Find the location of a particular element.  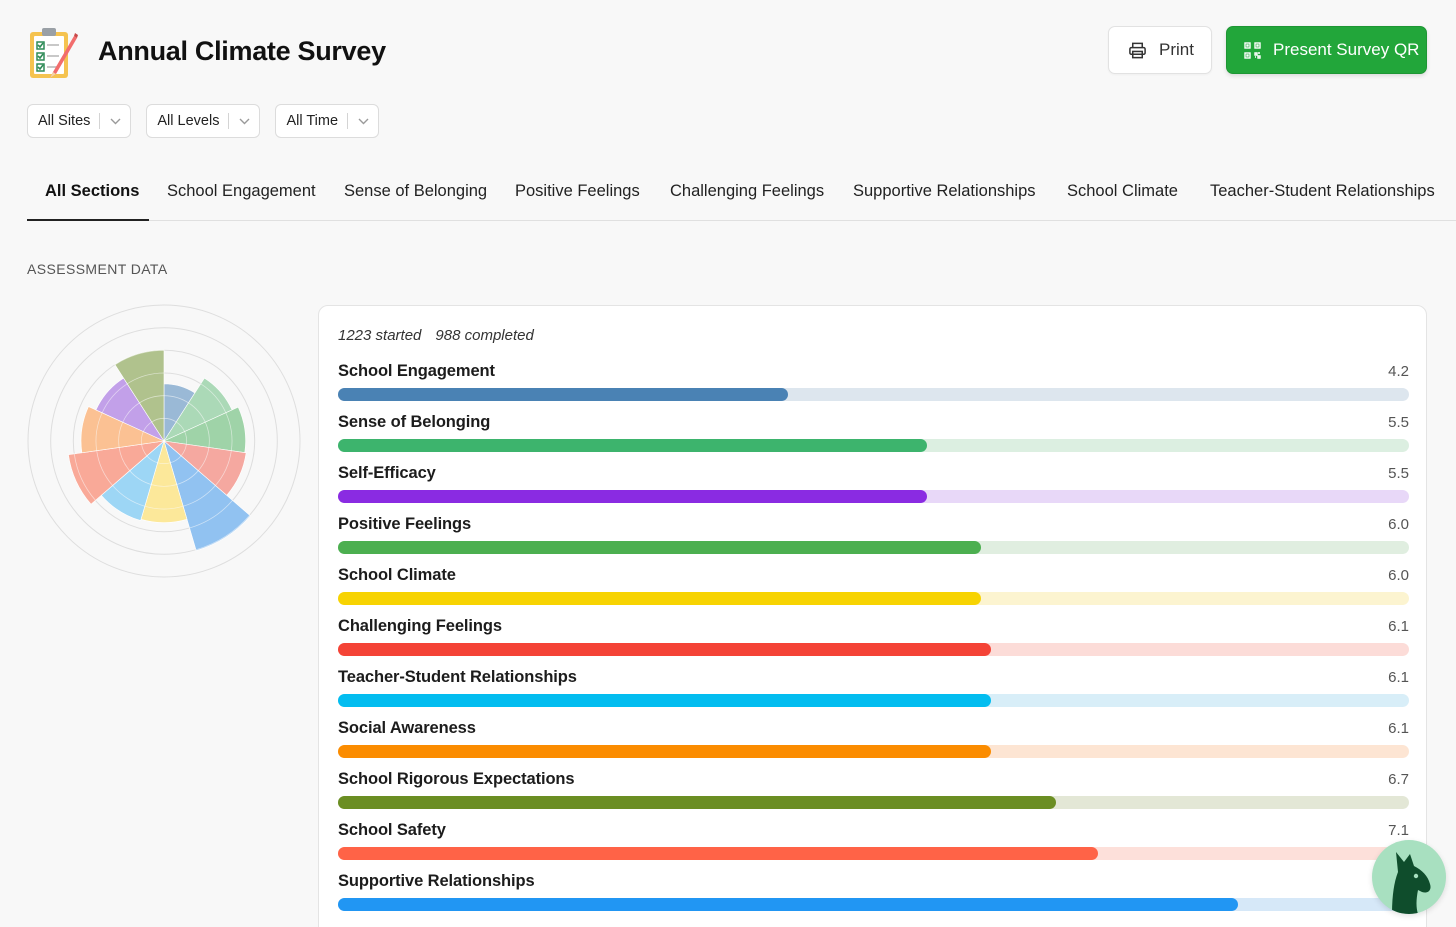

bar-row: Challenging Feelings 6.1 is located at coordinates (873, 640).